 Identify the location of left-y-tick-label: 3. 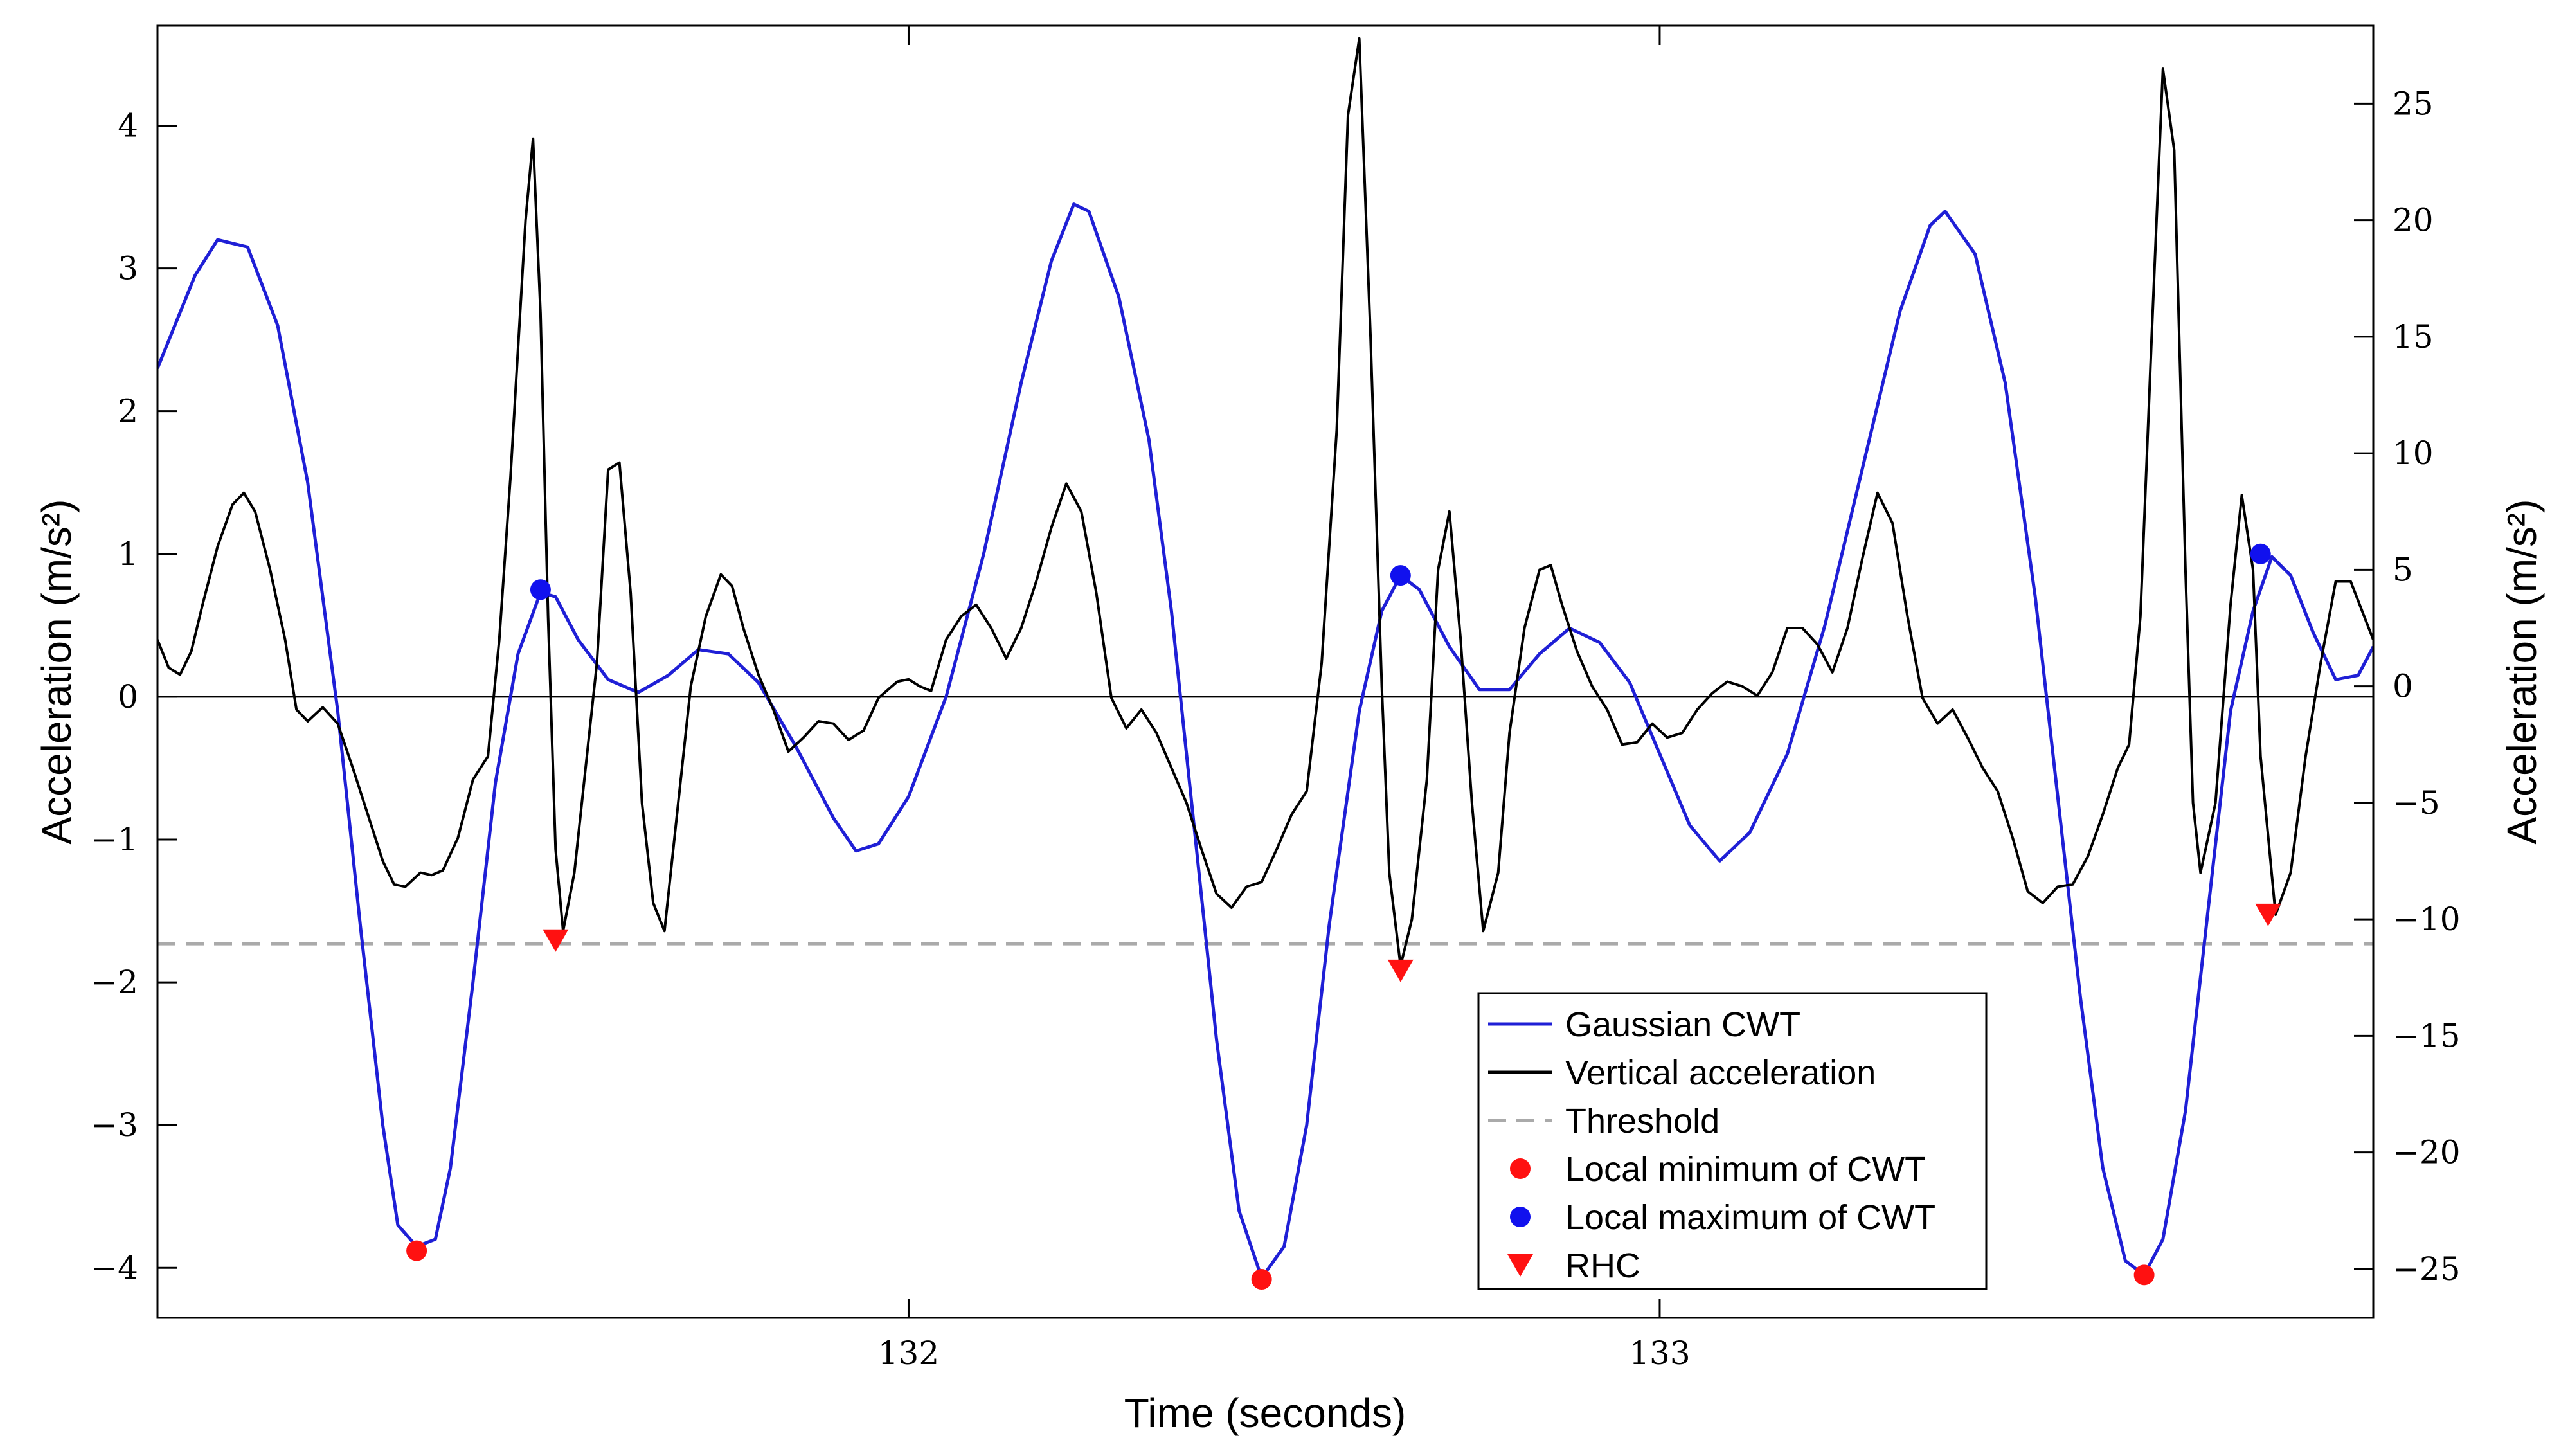
(128, 268).